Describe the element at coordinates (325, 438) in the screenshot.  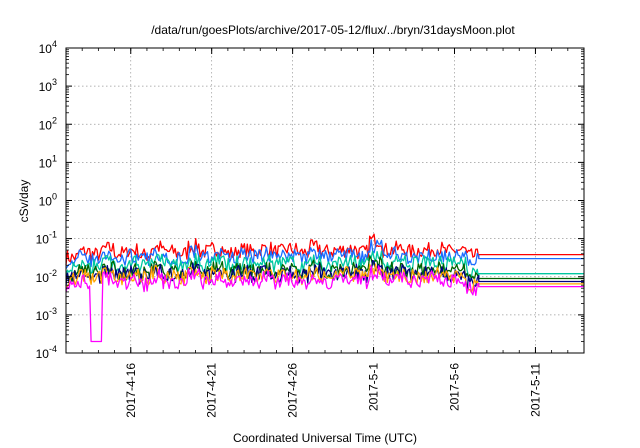
I see `x-axis-label: Coordinated Universal Time (UTC)` at that location.